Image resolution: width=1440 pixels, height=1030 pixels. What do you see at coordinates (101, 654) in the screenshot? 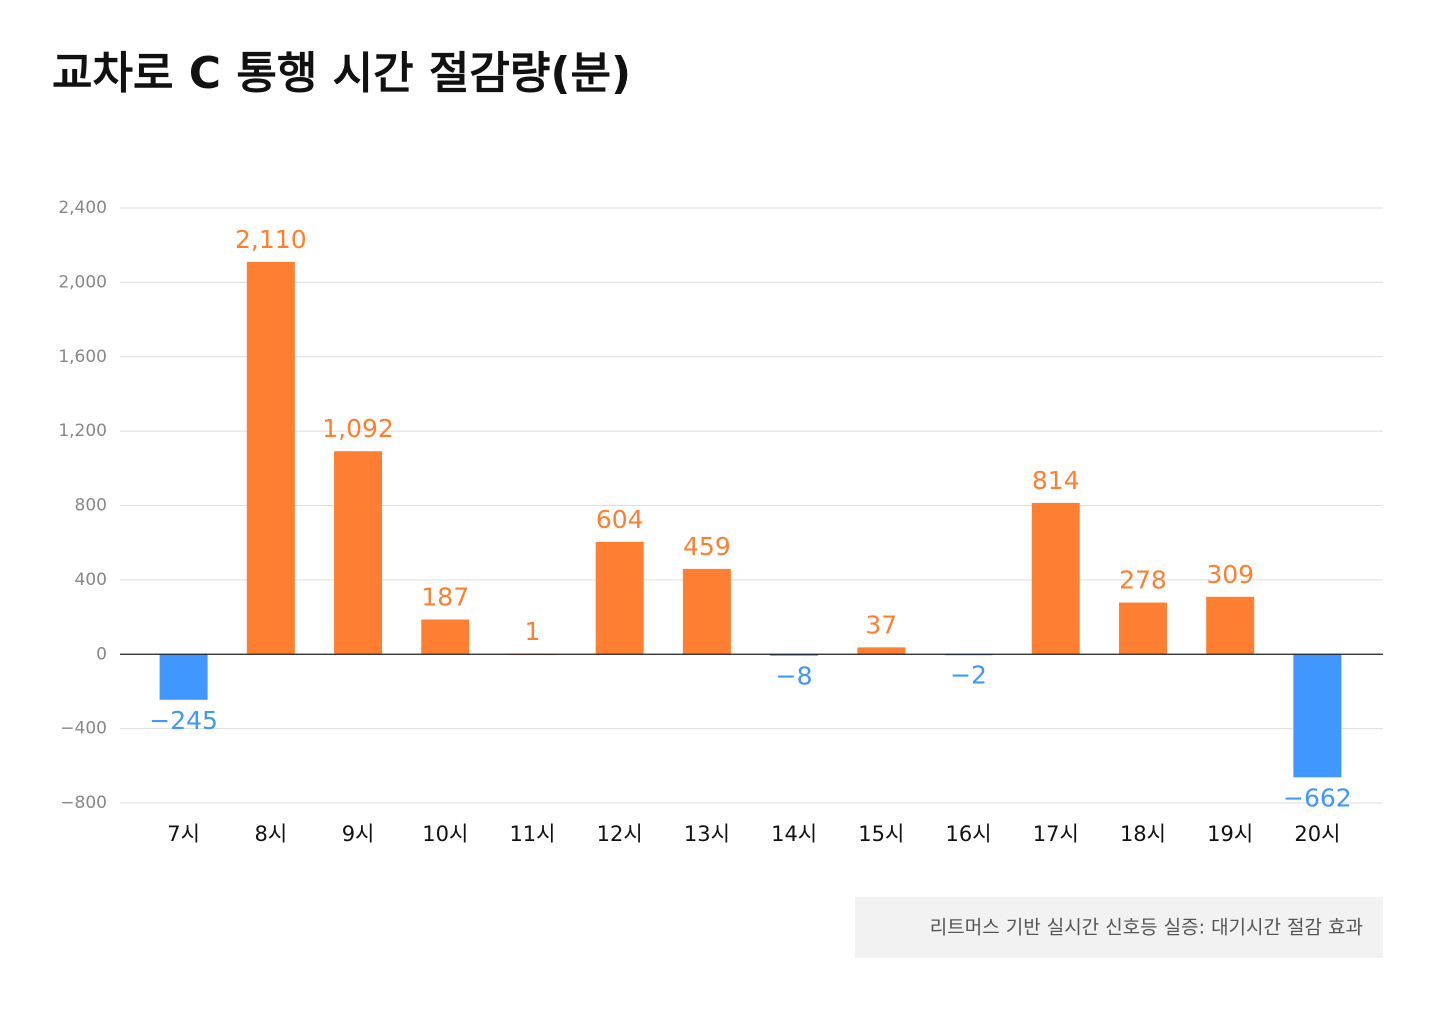
I see `y-tick-label: 0` at bounding box center [101, 654].